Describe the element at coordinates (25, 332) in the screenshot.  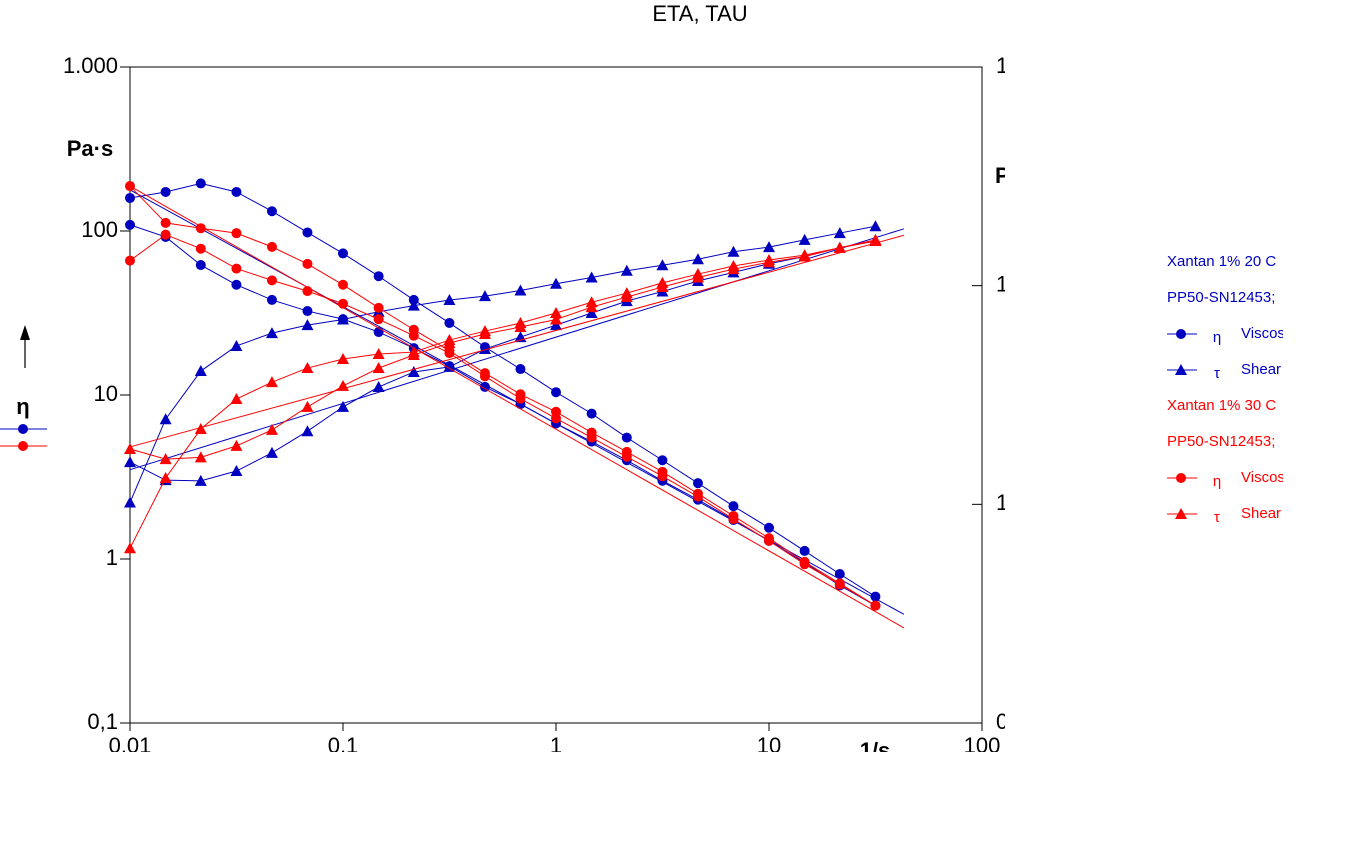
I see `axis-arrowhead` at that location.